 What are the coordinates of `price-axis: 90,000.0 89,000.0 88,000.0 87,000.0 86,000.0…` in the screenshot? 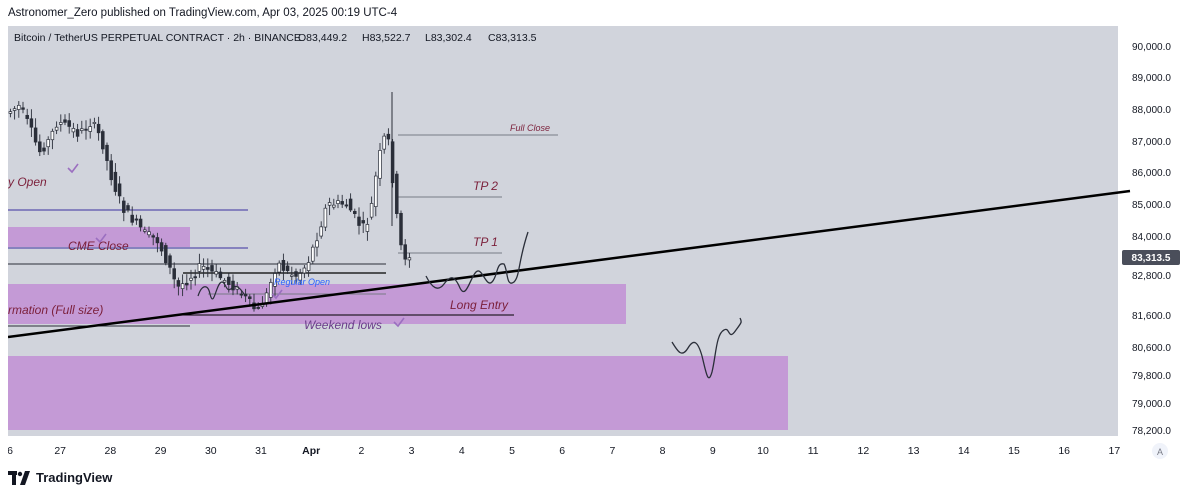 It's located at (1151, 239).